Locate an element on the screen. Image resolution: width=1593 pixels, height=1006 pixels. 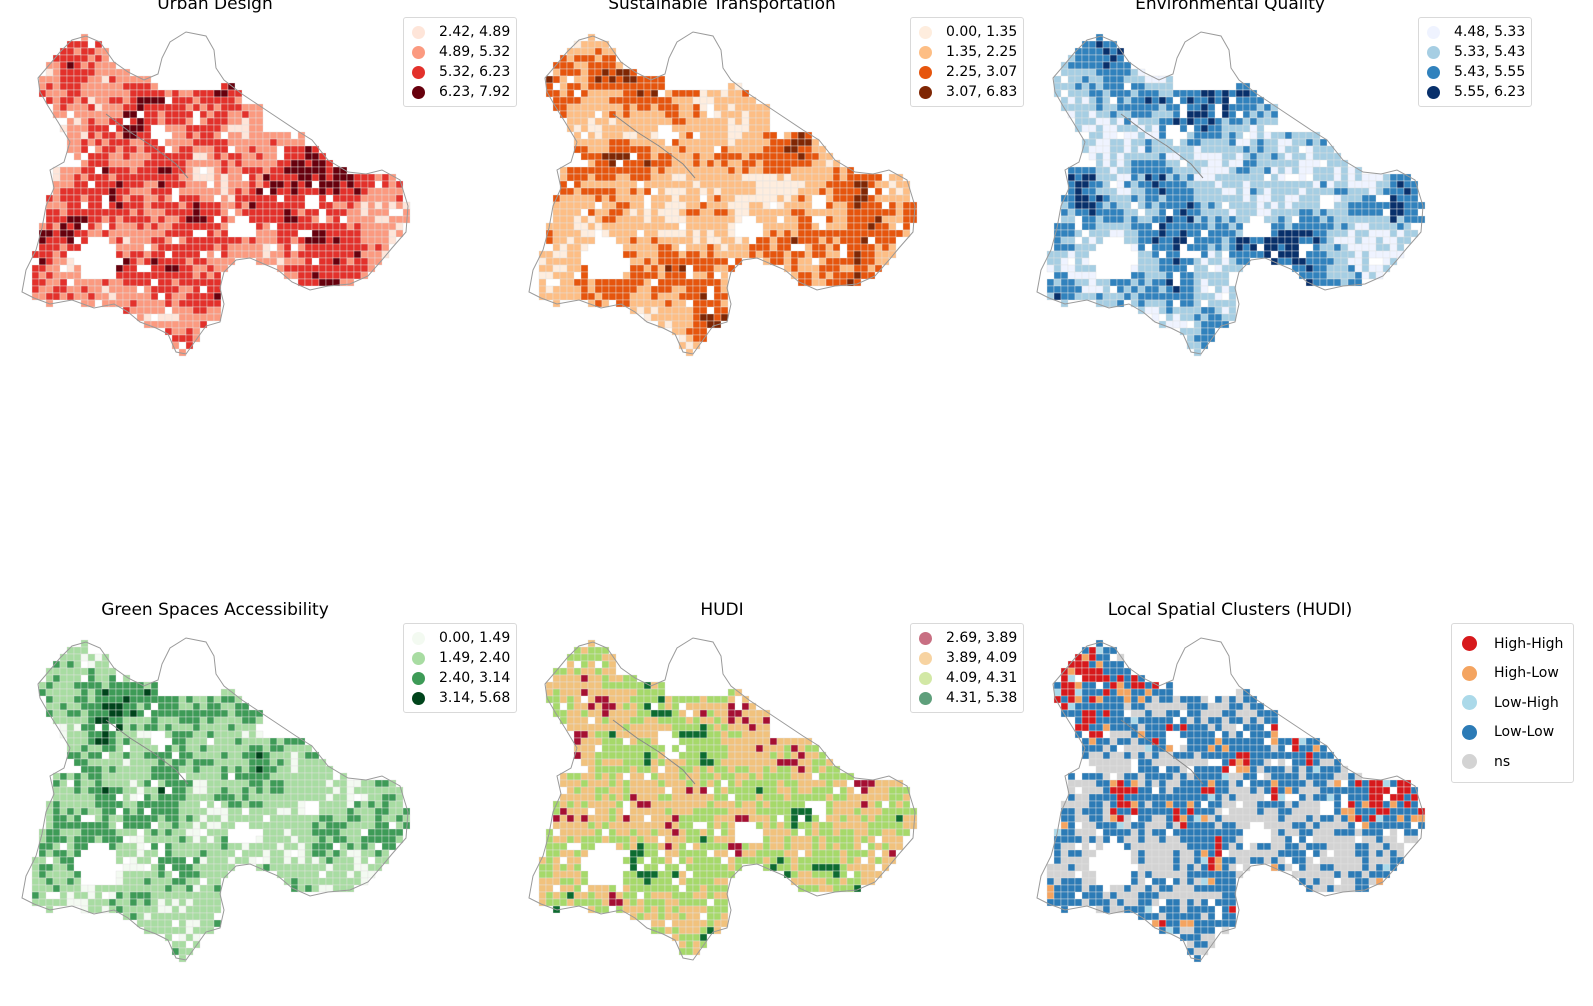
legend-swatch is located at coordinates (1433, 32).